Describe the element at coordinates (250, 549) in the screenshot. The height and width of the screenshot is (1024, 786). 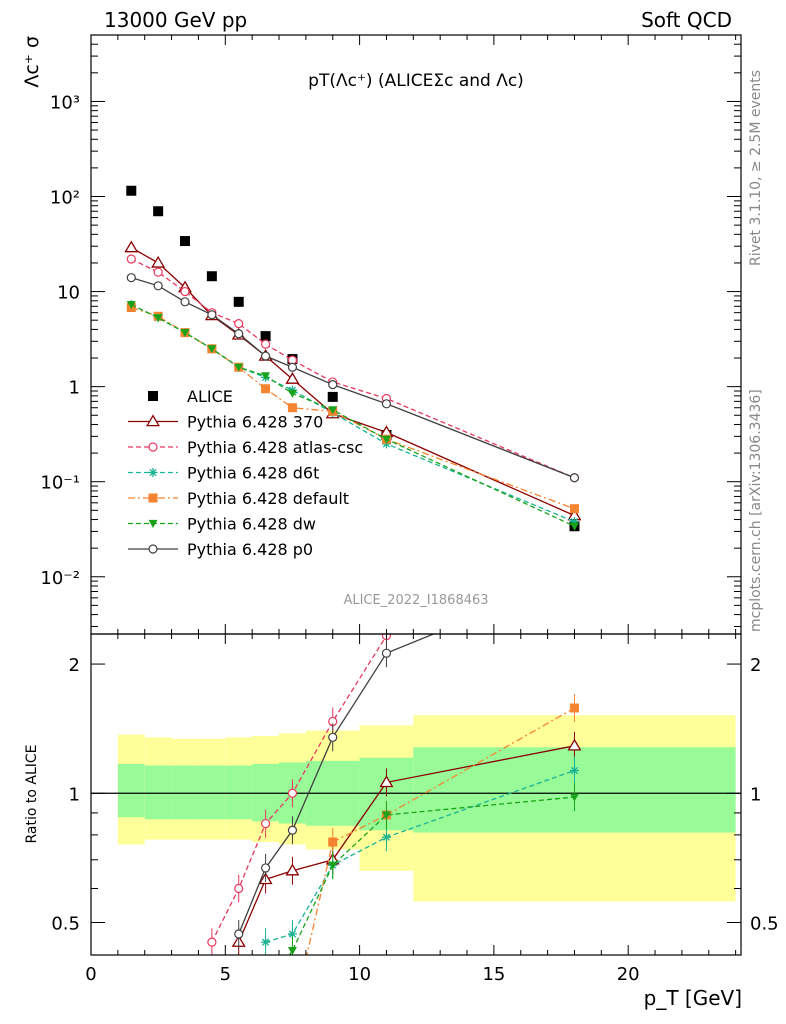
I see `legend-label: Pythia 6.428 p0` at that location.